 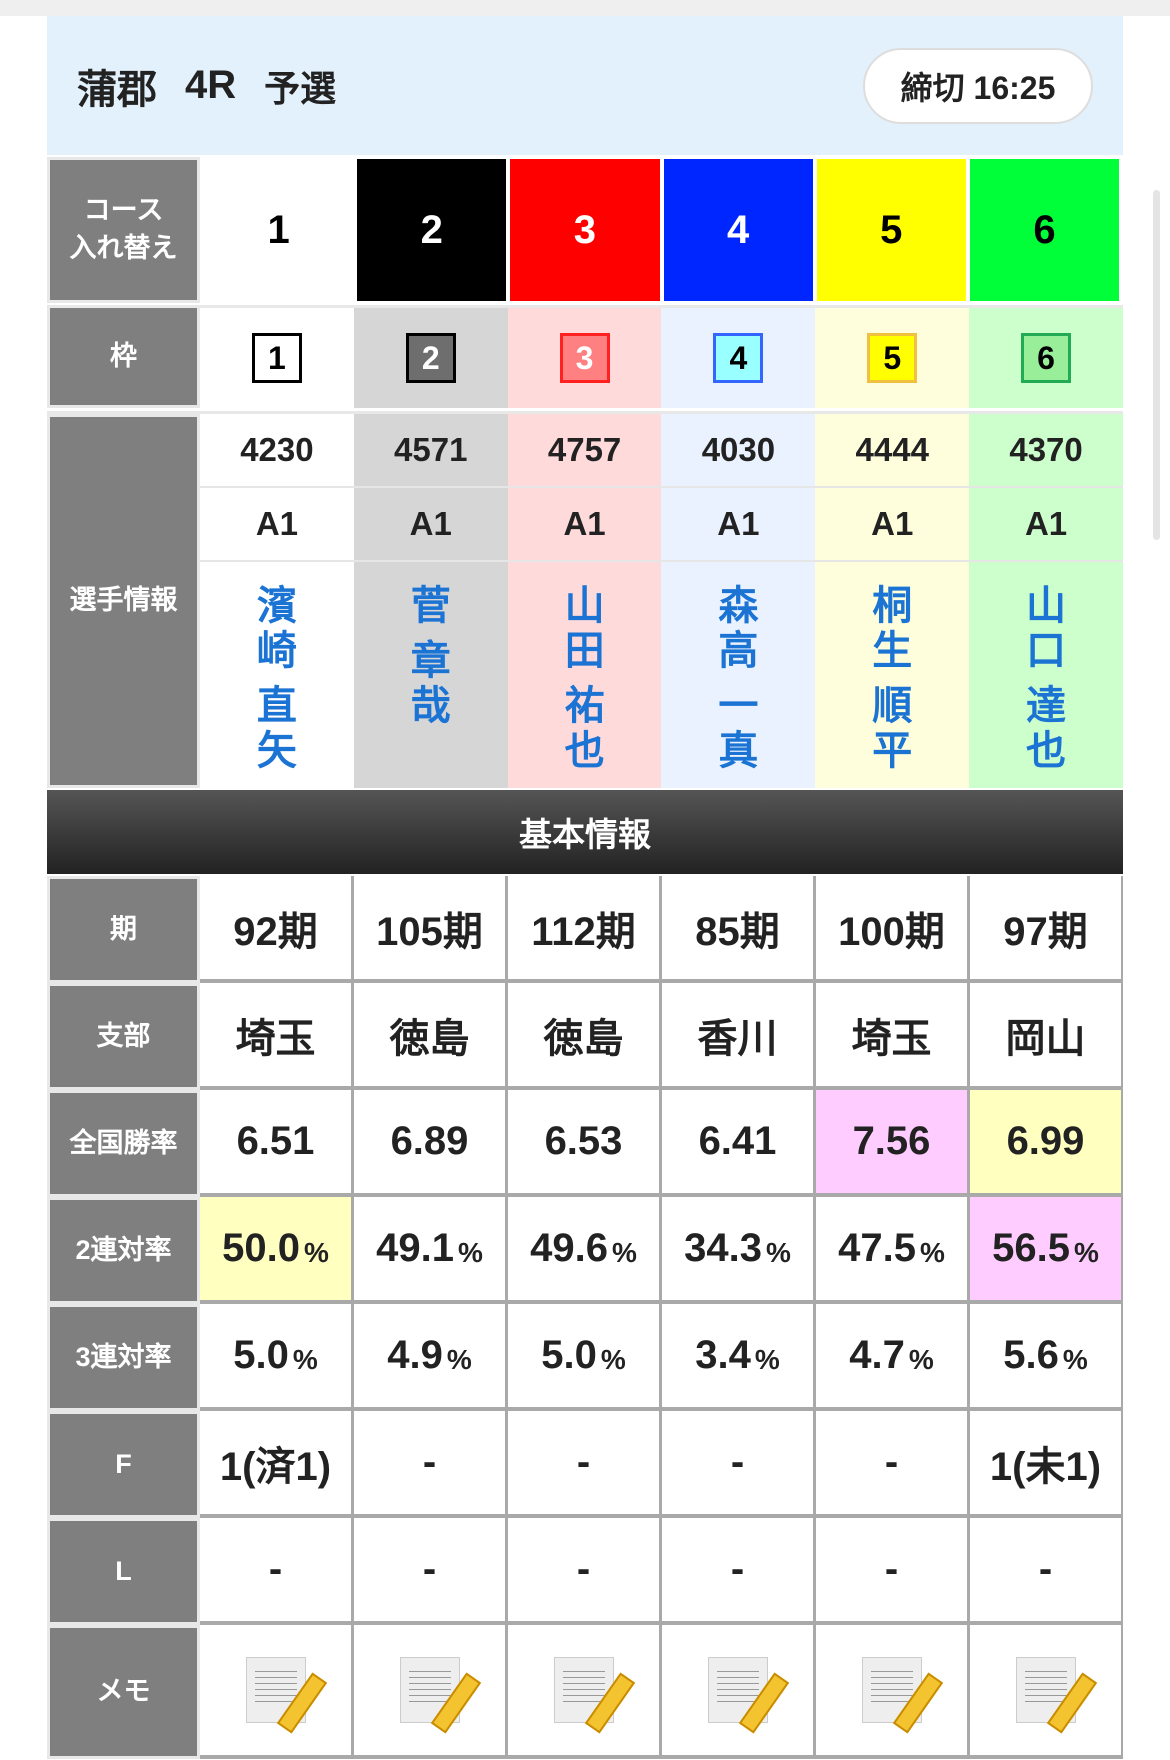 I want to click on waku-cell: 6, so click(x=1046, y=356).